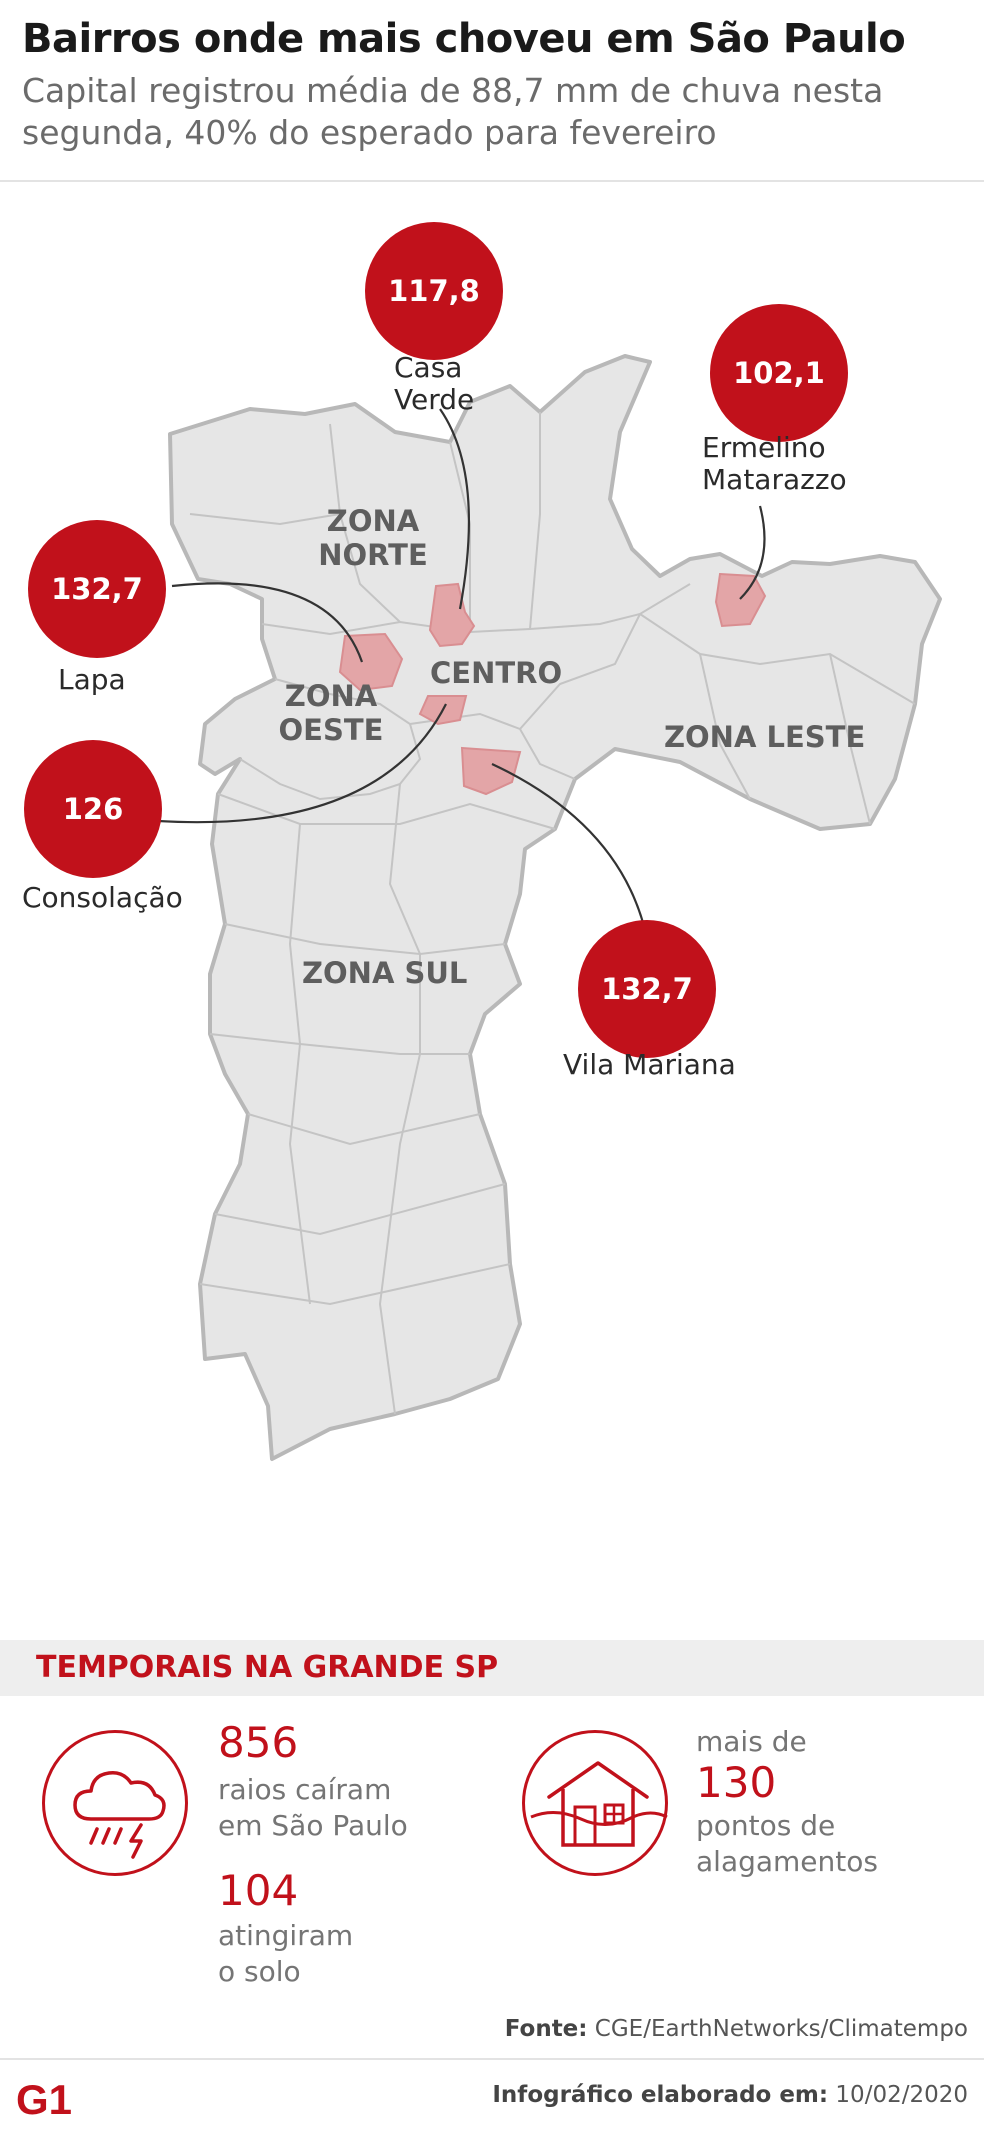 The image size is (984, 2135). Describe the element at coordinates (496, 673) in the screenshot. I see `zone-centro-label: CENTRO` at that location.